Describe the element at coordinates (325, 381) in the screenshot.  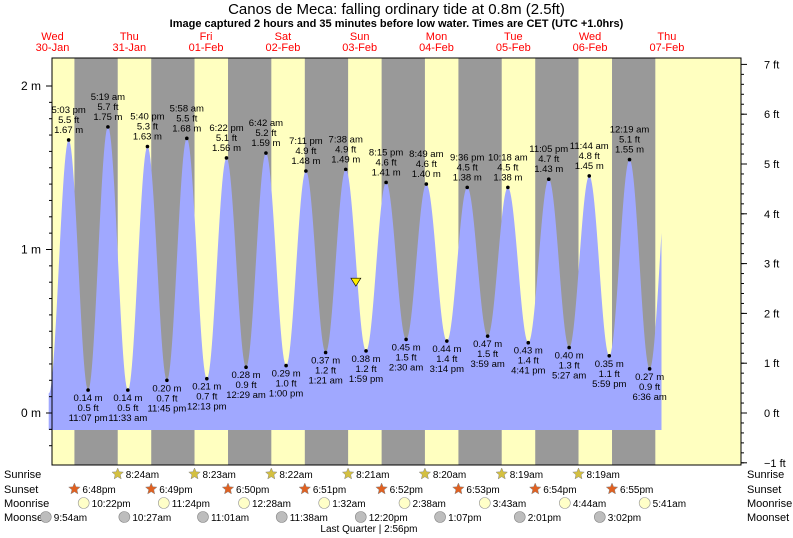
I see `low-tide-time-label: 1:21 am` at that location.